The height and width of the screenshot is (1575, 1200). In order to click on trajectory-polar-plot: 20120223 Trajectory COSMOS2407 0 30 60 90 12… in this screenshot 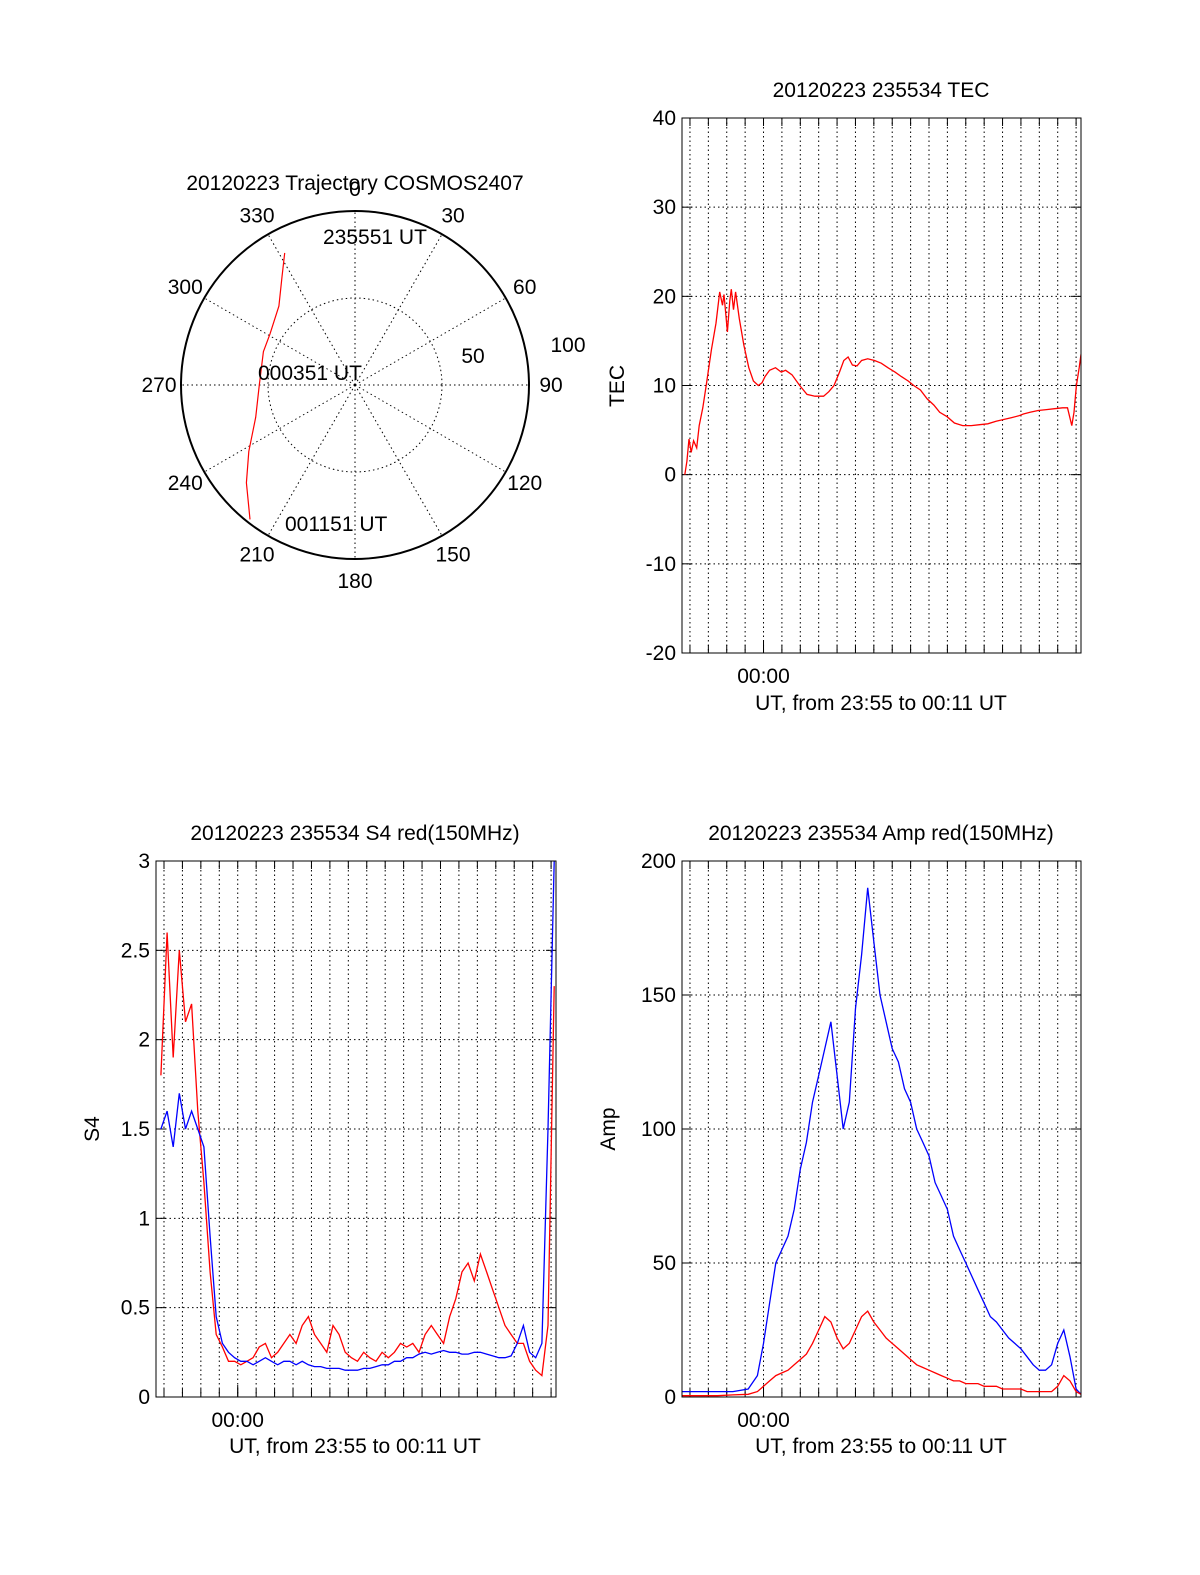, I will do `click(363, 382)`.